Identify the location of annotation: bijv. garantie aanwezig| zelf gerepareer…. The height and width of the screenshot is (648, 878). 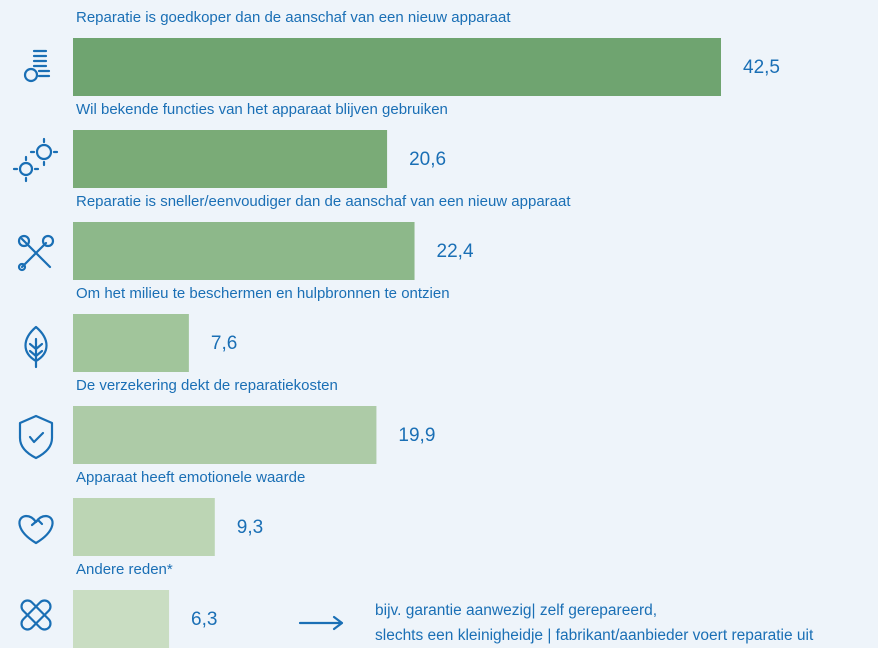
(516, 610).